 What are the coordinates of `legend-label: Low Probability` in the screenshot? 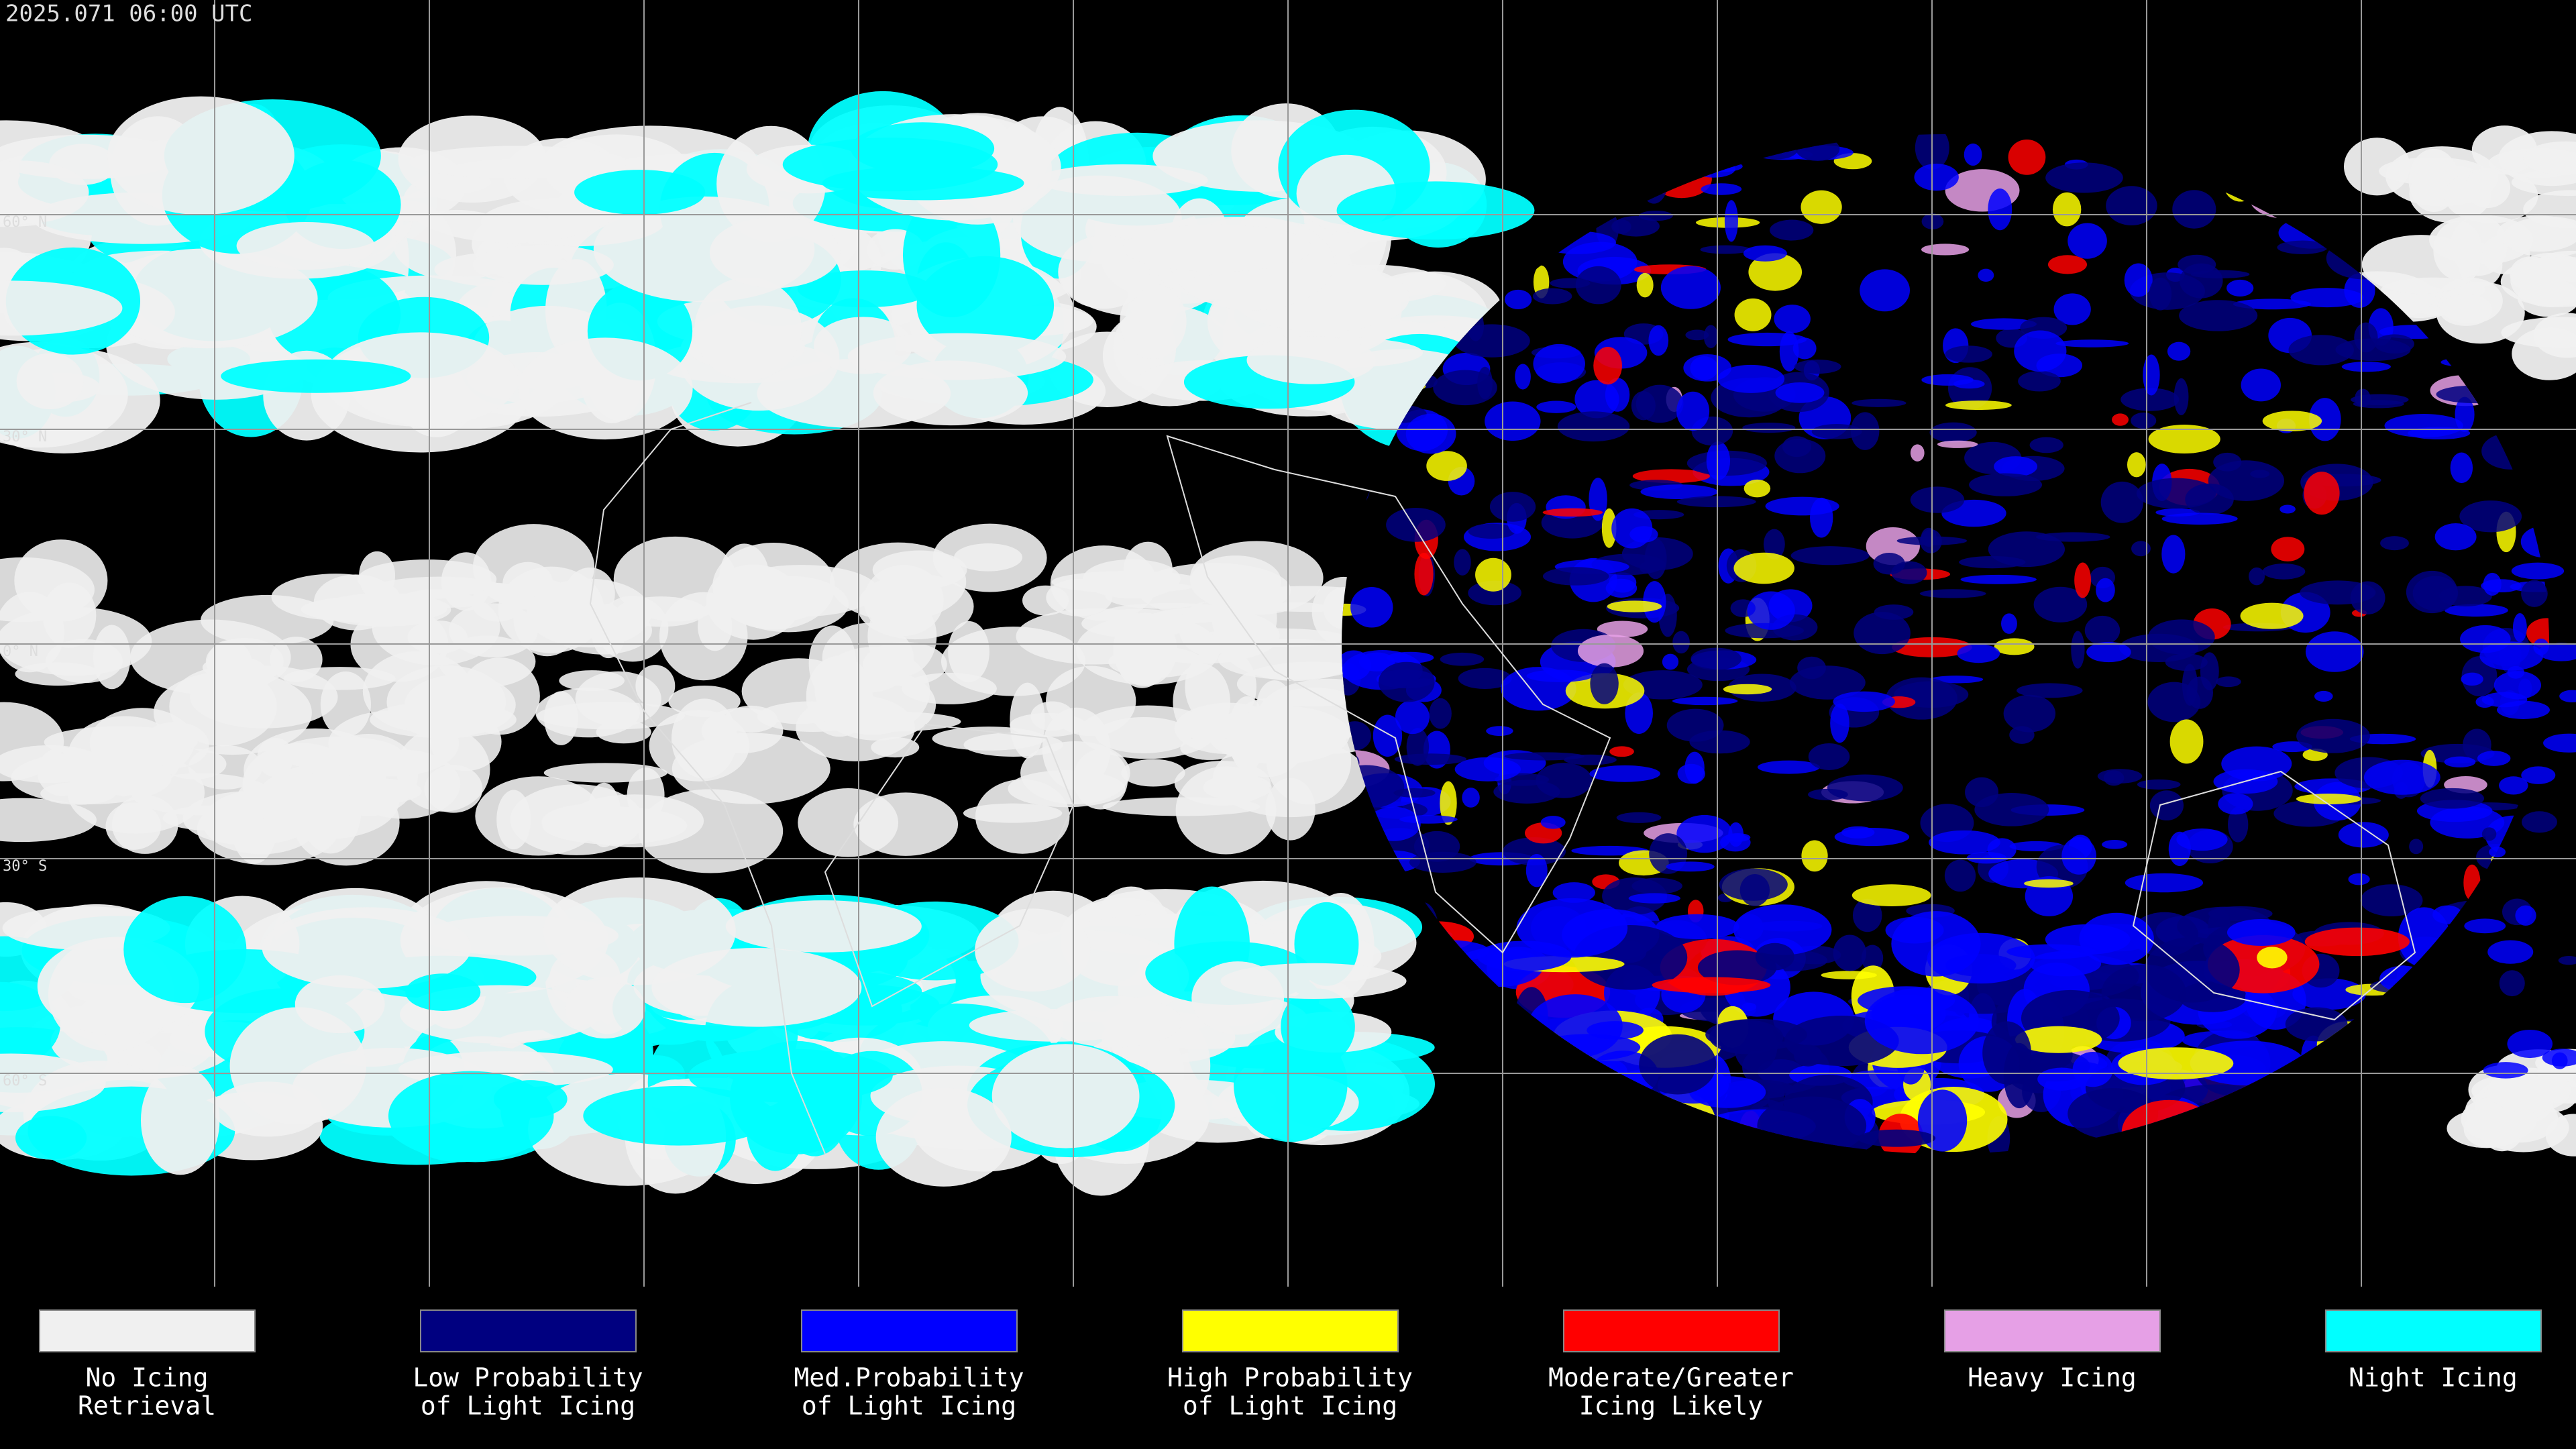 It's located at (528, 1378).